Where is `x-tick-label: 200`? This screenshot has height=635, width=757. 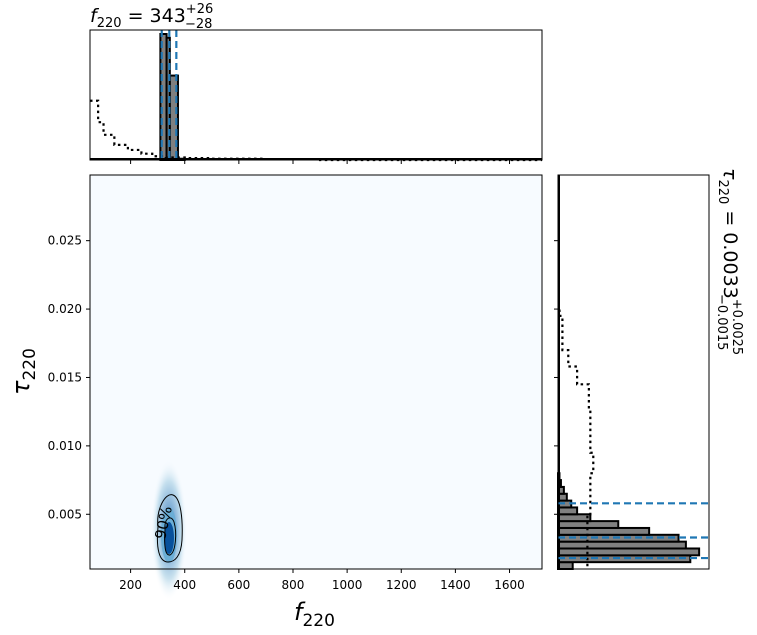
x-tick-label: 200 is located at coordinates (130, 585).